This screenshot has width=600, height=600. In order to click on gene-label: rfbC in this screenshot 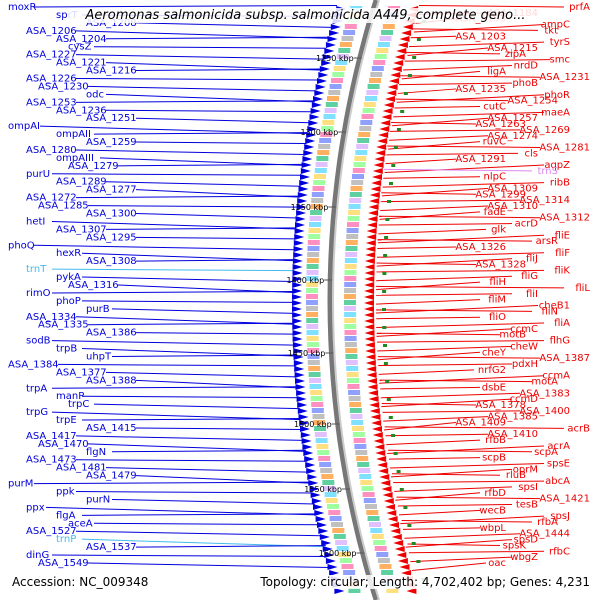, I will do `click(559, 551)`.